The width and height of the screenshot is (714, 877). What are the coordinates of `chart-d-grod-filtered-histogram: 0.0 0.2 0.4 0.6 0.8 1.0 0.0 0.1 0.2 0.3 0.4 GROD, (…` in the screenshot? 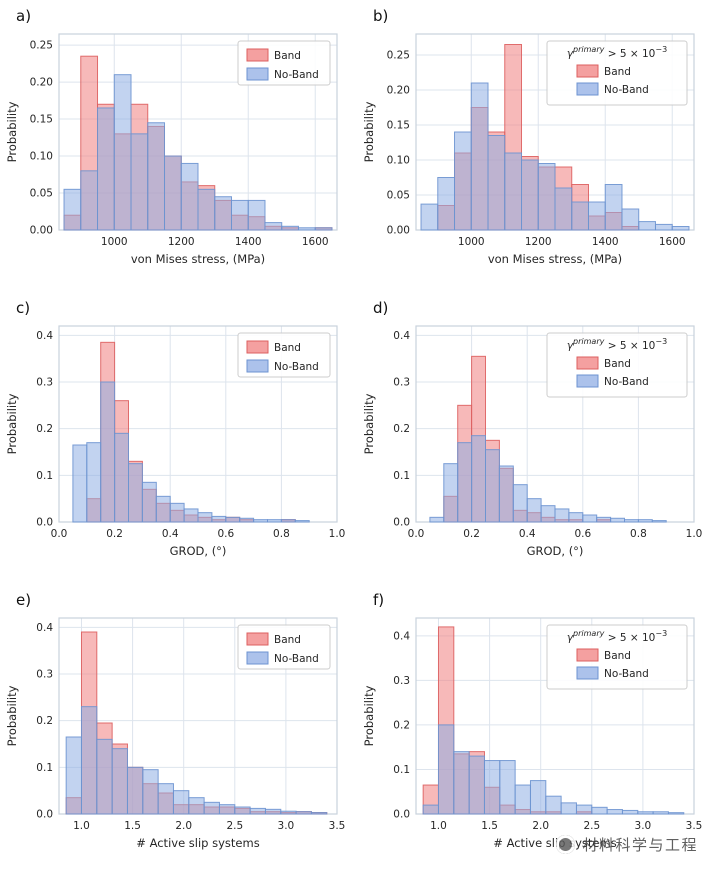 It's located at (532, 441).